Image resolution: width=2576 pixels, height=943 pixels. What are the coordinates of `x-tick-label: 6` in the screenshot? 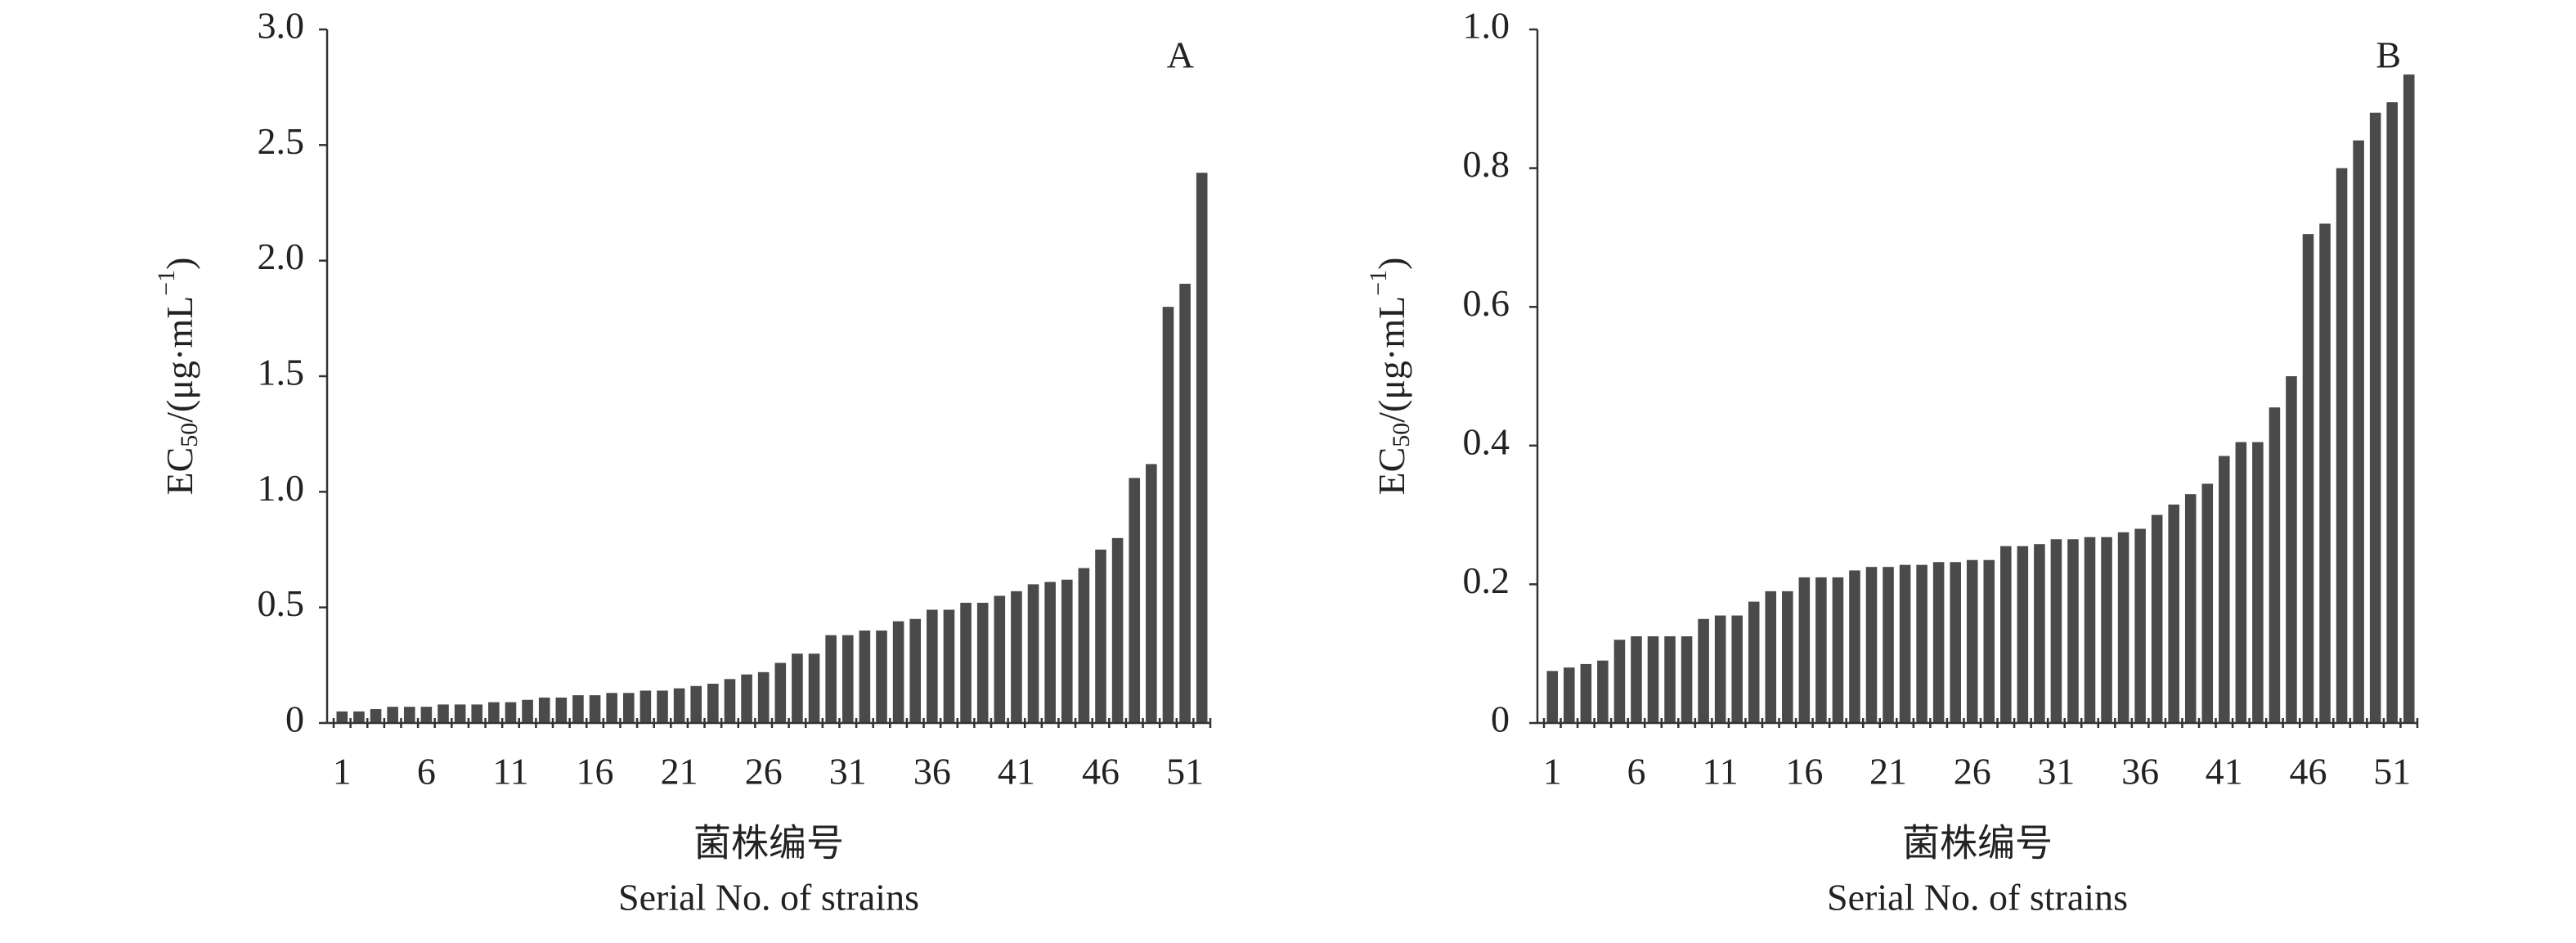 It's located at (426, 772).